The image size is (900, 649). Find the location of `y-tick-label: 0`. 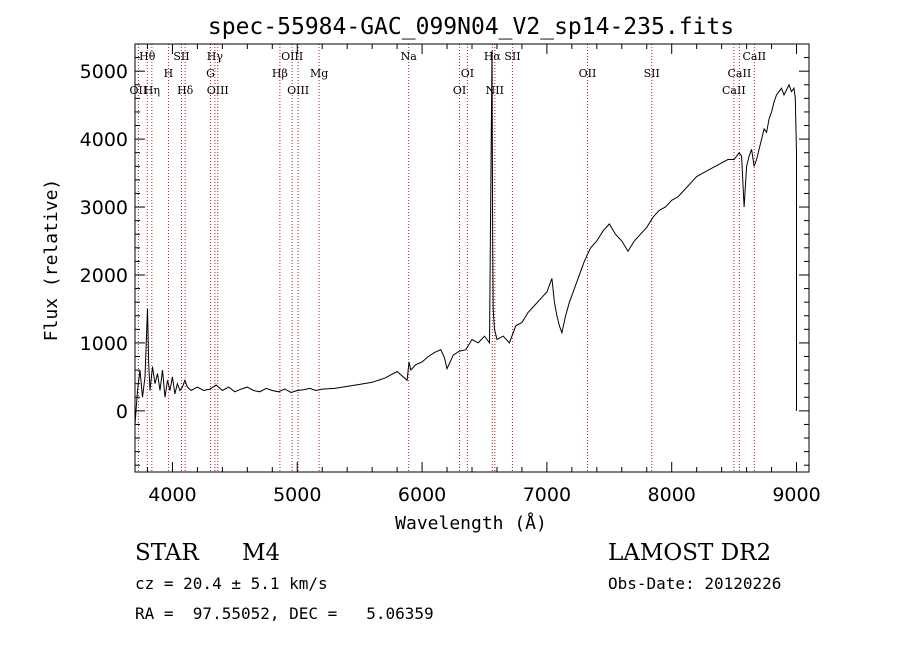

y-tick-label: 0 is located at coordinates (122, 412).